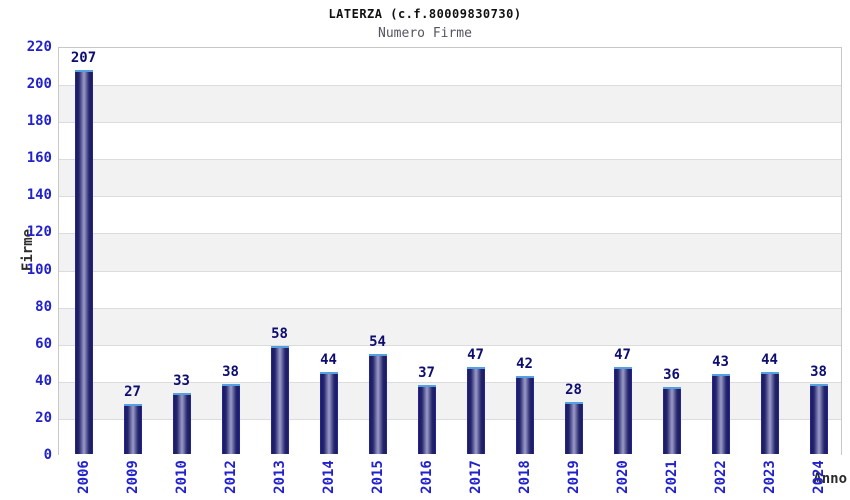 The width and height of the screenshot is (850, 500). I want to click on chart-title: LATERZA (c.f.80009830730), so click(425, 14).